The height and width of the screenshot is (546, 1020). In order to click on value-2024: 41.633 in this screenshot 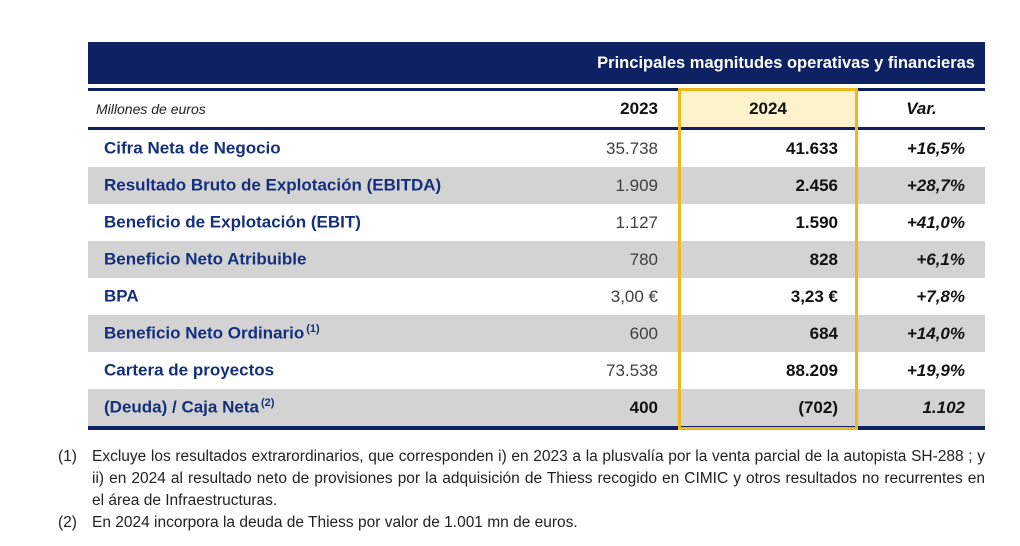, I will do `click(812, 148)`.